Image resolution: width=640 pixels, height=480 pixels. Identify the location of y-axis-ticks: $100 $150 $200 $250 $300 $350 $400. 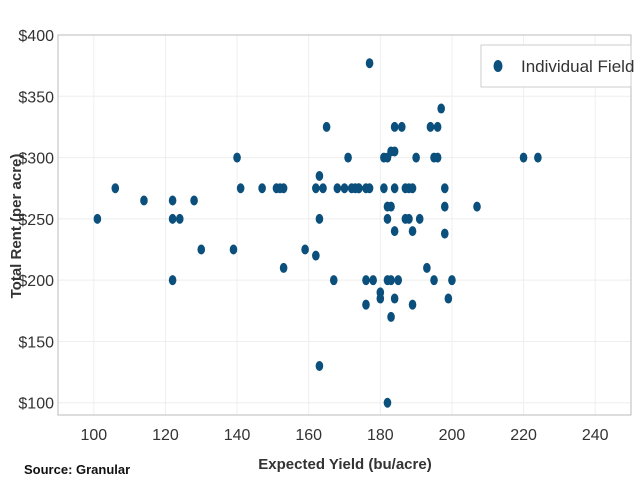
(36, 220).